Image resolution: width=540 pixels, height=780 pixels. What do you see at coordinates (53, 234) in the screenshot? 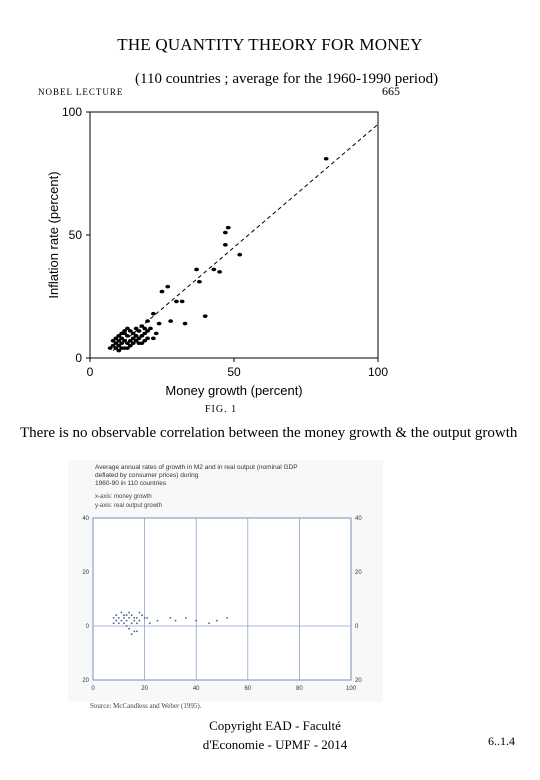
I see `figure1-y-axis-label: Inflation rate (percent)` at bounding box center [53, 234].